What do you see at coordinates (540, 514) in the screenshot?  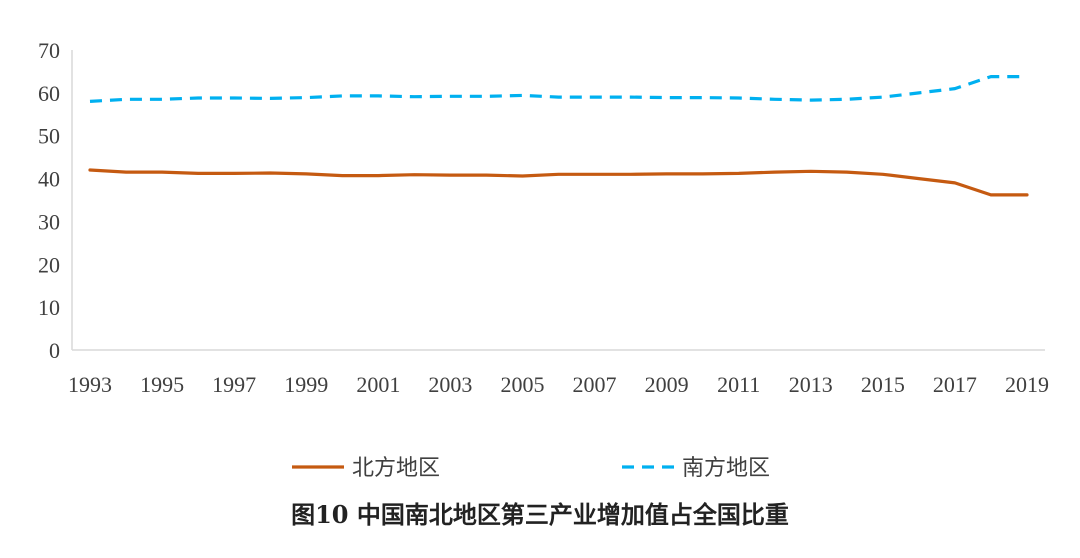 I see `chart-title: 图10 中国南北地区第三产业增加值占全国比重` at bounding box center [540, 514].